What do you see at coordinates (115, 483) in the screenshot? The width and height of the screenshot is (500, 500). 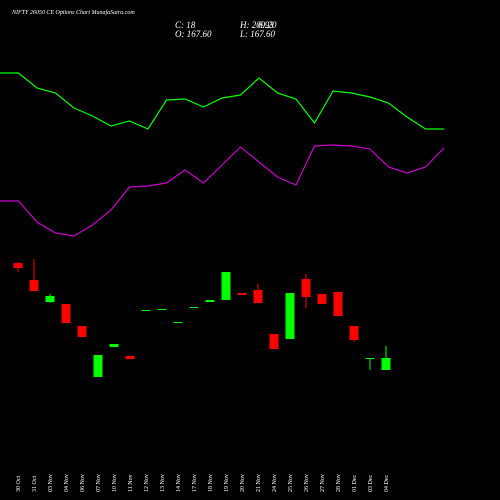 I see `x-tick-label: 10 Nov` at bounding box center [115, 483].